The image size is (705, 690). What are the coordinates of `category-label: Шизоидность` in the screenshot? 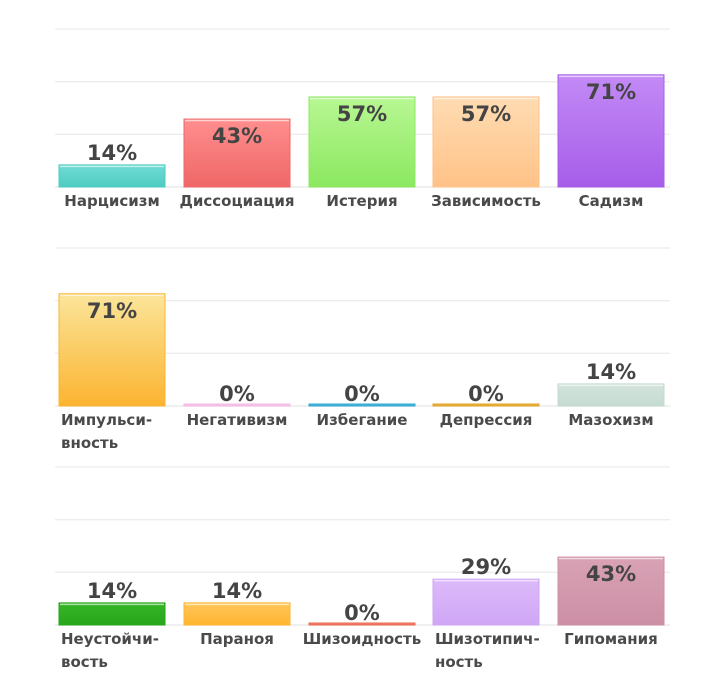 It's located at (362, 639).